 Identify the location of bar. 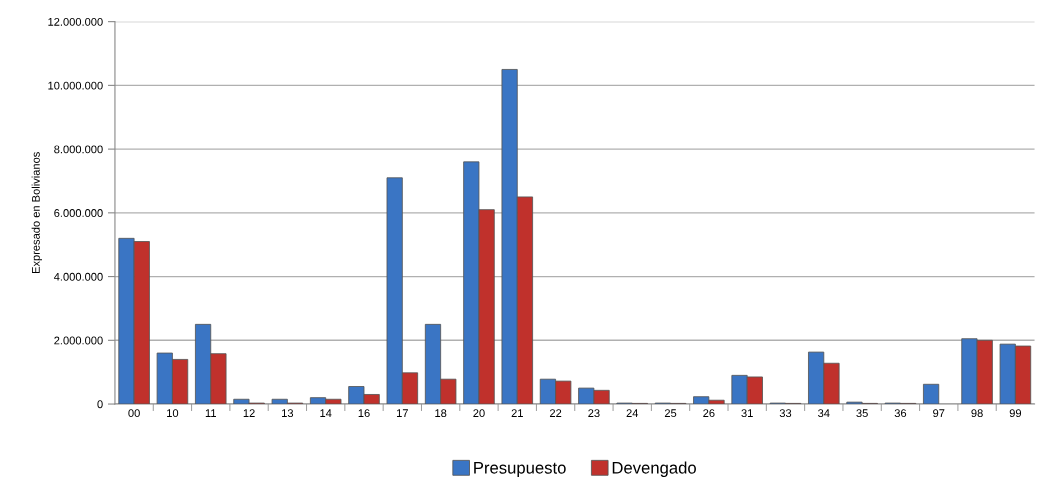
(931, 394).